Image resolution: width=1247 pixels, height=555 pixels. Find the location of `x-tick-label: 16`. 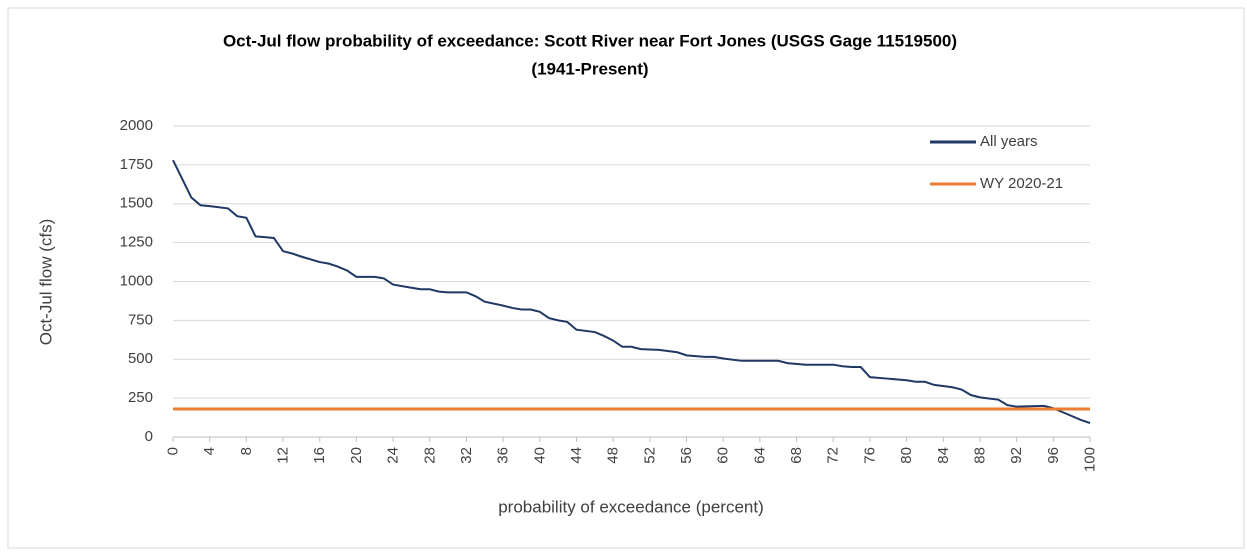

x-tick-label: 16 is located at coordinates (319, 455).